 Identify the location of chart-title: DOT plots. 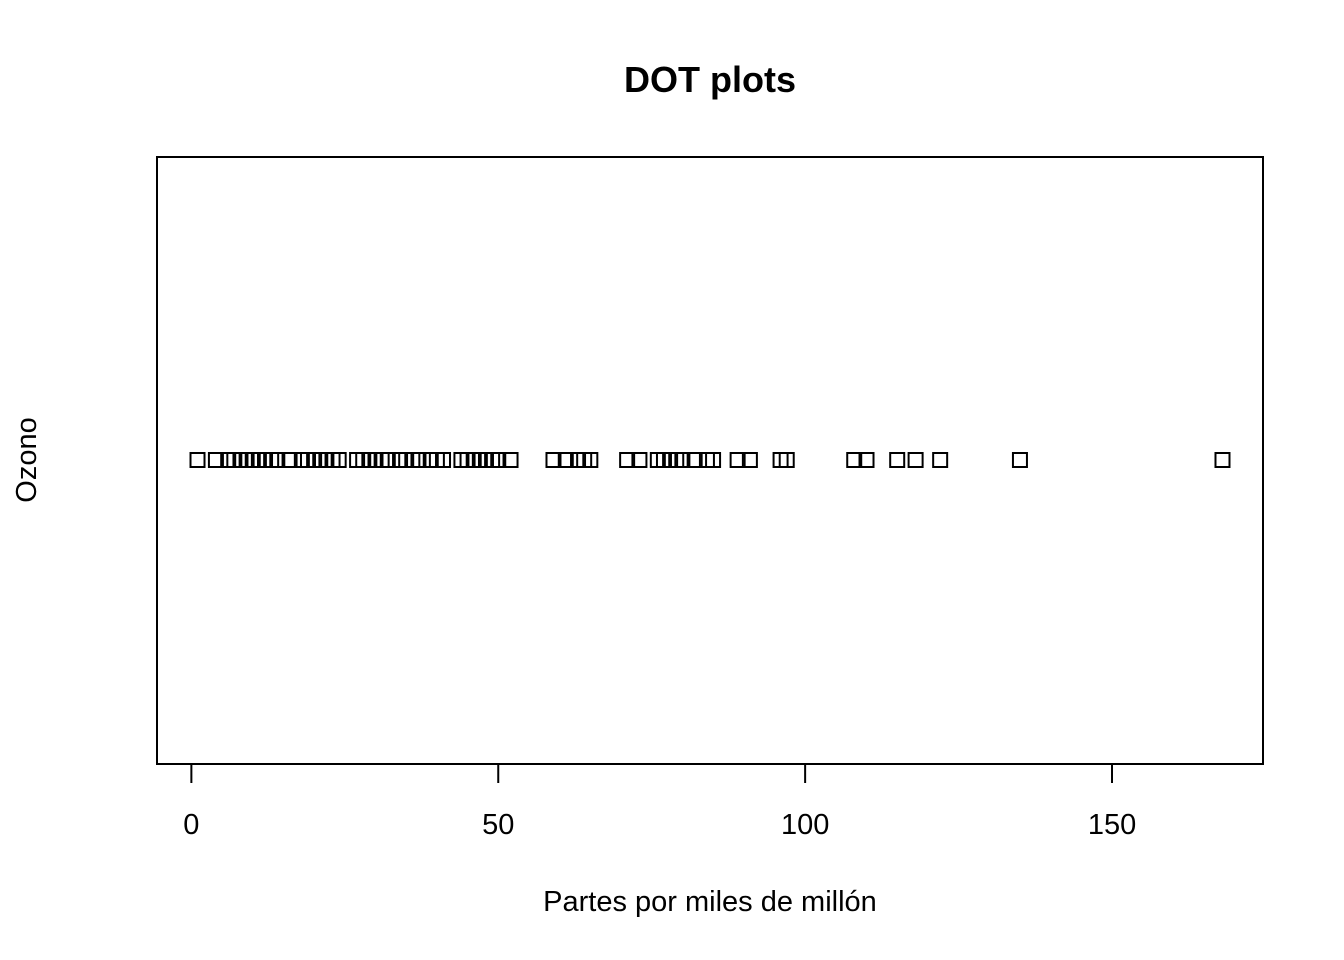
(710, 79).